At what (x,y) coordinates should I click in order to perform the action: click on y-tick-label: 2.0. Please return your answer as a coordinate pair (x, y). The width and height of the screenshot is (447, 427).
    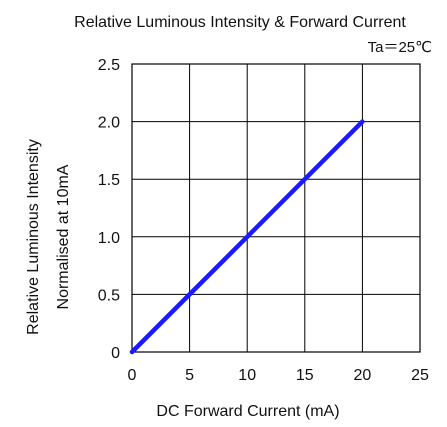
    Looking at the image, I should click on (109, 123).